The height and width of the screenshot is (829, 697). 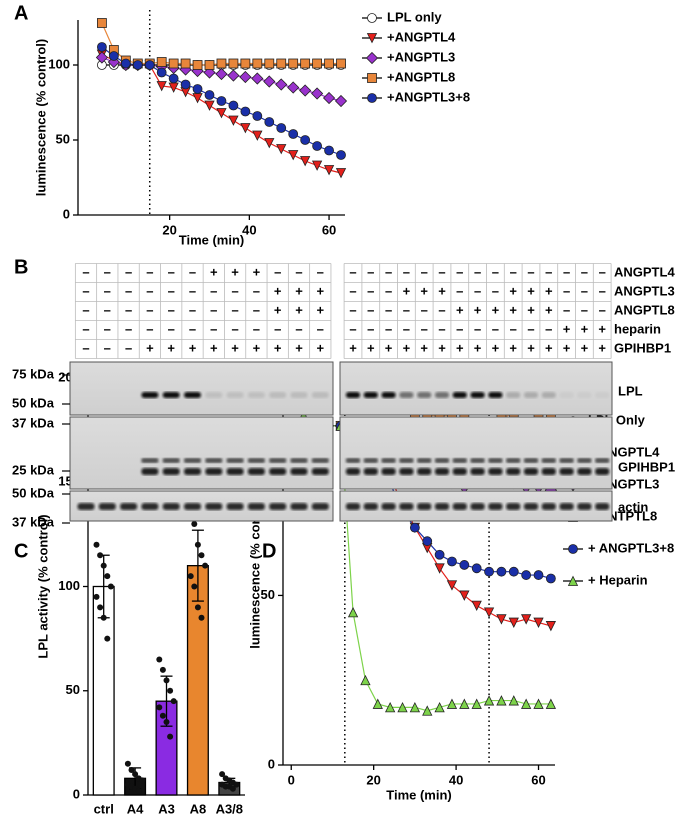 What do you see at coordinates (73, 689) in the screenshot?
I see `y-tick-label: 50` at bounding box center [73, 689].